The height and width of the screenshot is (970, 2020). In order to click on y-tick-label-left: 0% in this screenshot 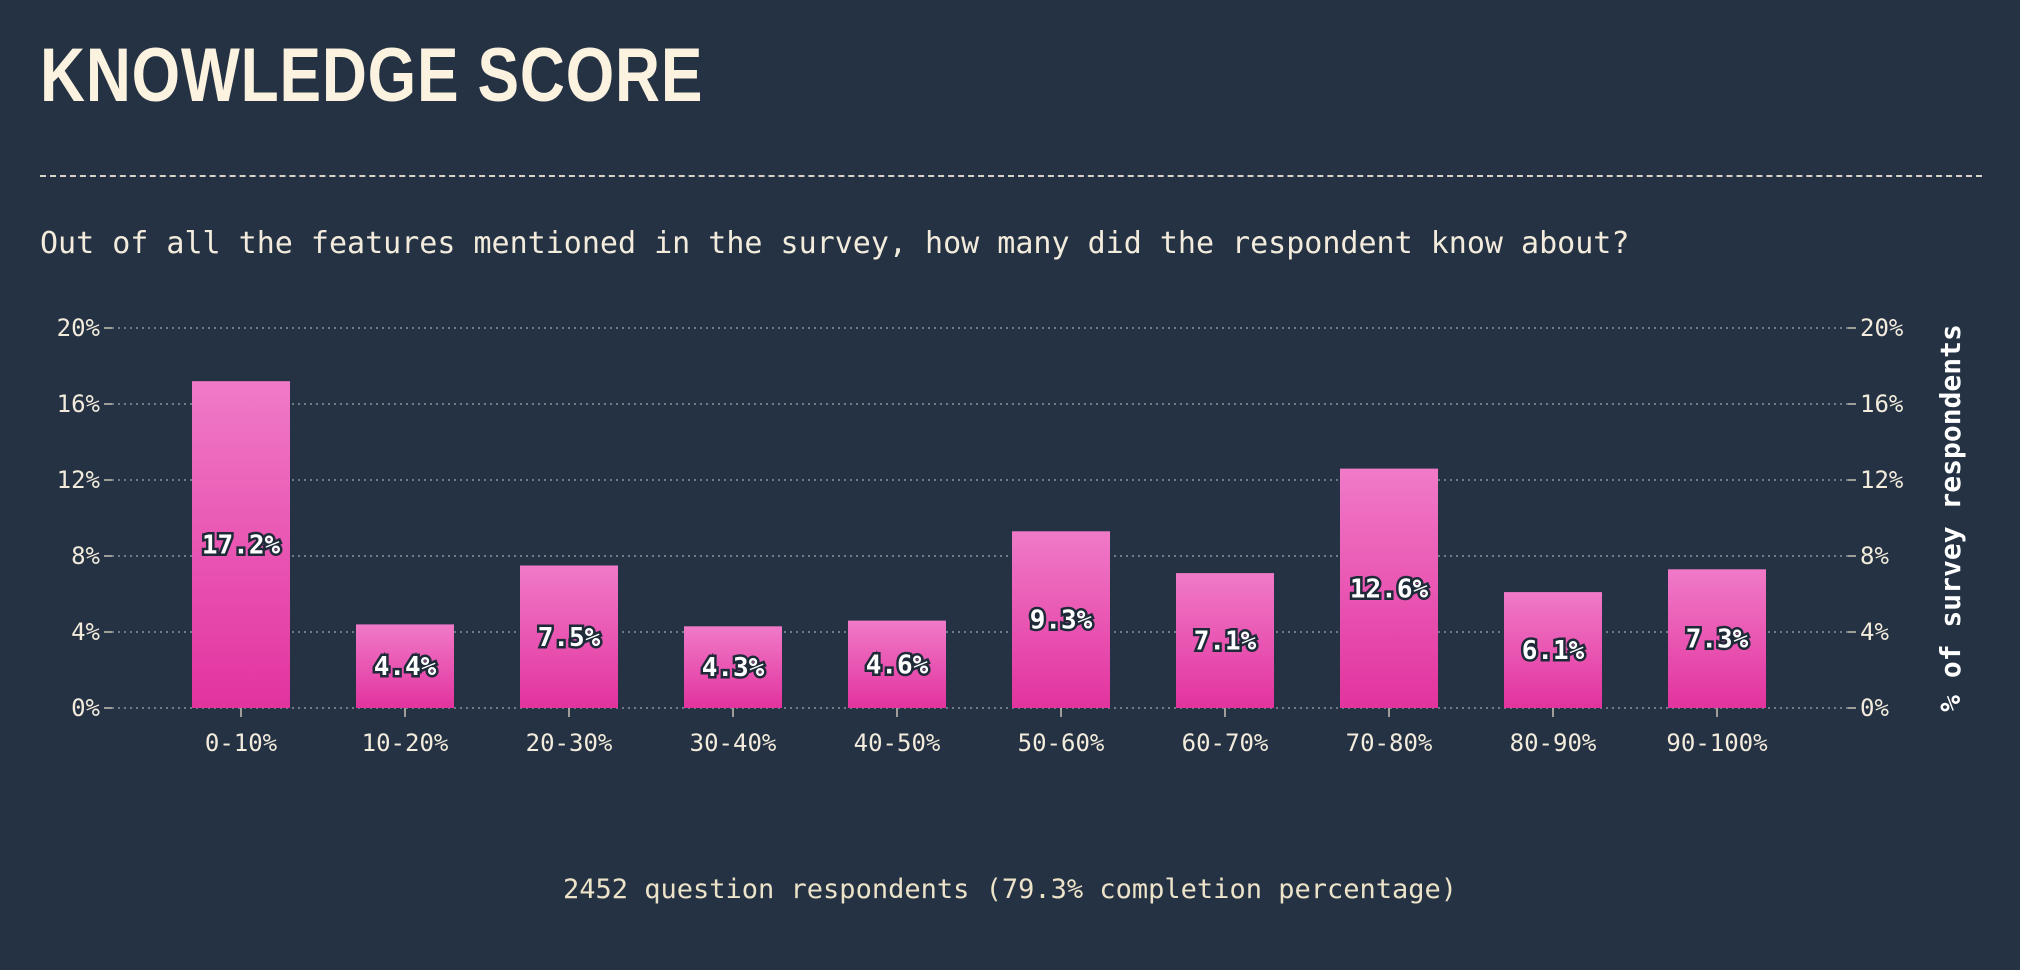, I will do `click(85, 708)`.